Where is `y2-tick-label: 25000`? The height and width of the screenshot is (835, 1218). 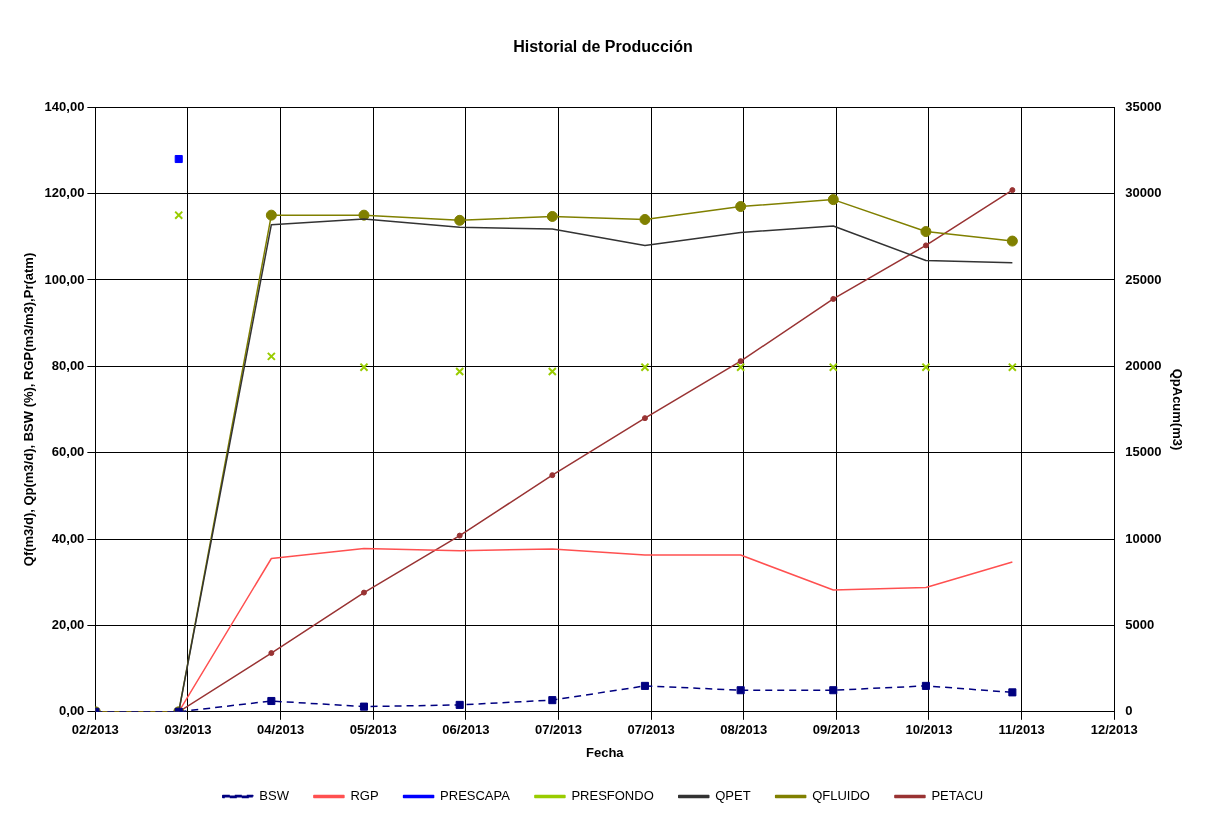
y2-tick-label: 25000 is located at coordinates (1143, 279).